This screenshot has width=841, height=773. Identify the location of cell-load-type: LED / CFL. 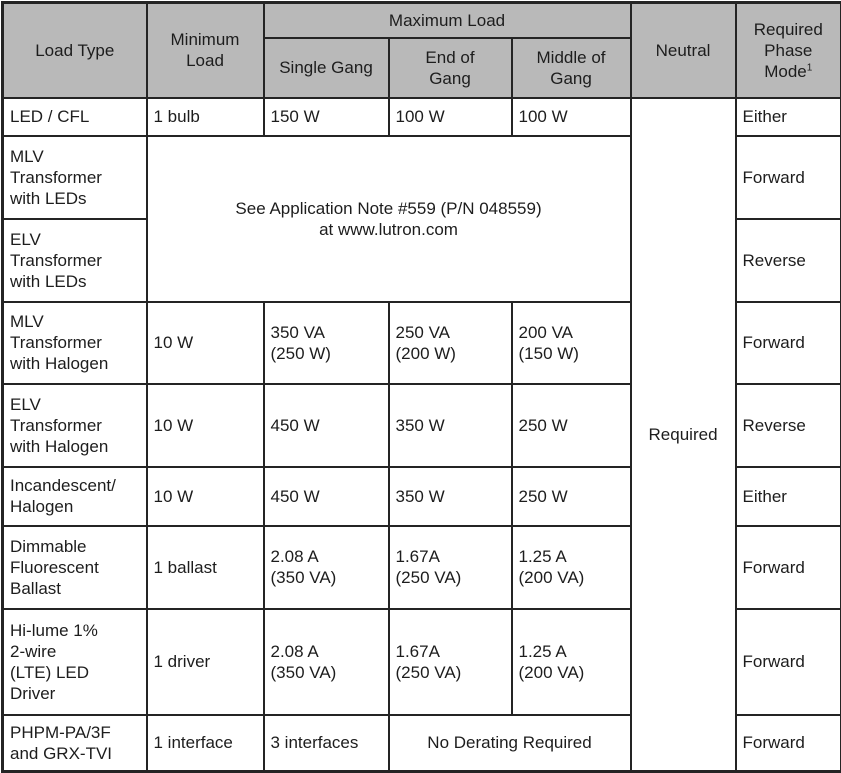
(75, 117).